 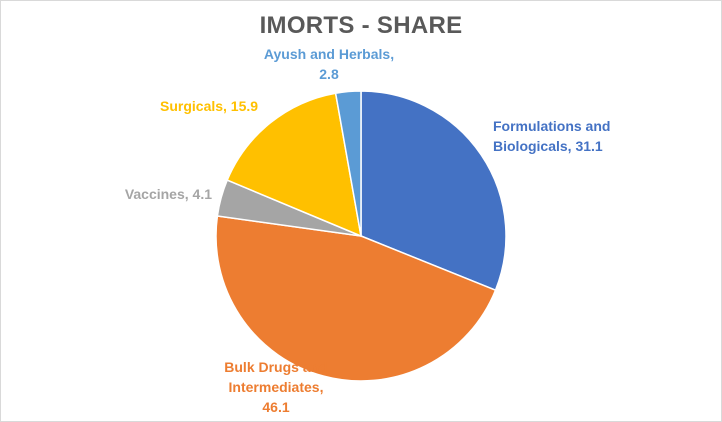 I want to click on data-label-vaccines: Vaccines, 4.1, so click(x=164, y=194).